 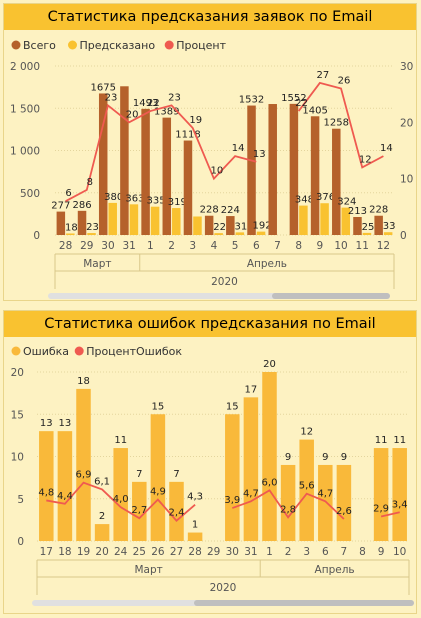 I want to click on data-label-total: 1493, so click(x=145, y=103).